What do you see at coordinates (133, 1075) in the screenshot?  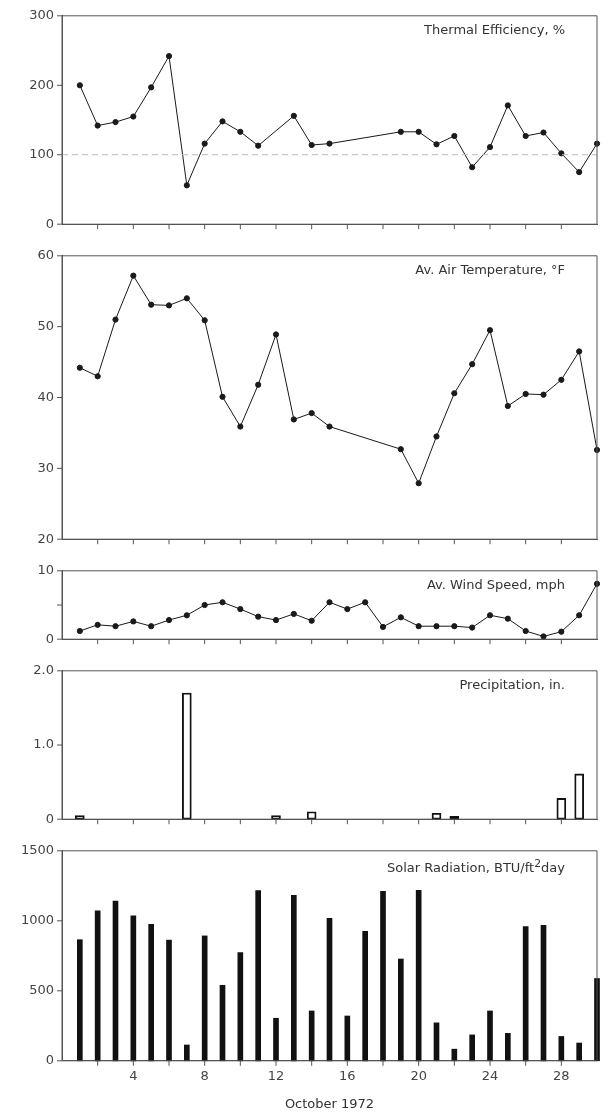 I see `x-tick-label: 4` at bounding box center [133, 1075].